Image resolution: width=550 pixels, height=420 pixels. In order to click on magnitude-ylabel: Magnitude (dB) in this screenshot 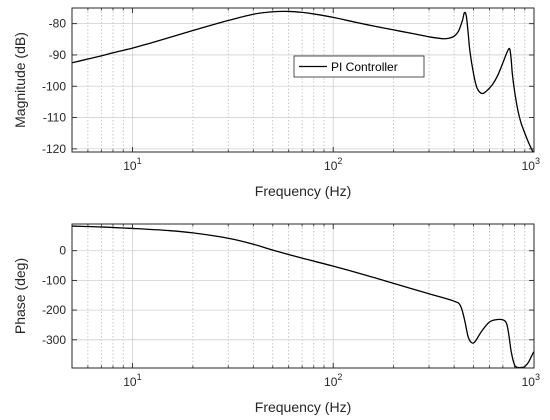, I will do `click(20, 80)`.